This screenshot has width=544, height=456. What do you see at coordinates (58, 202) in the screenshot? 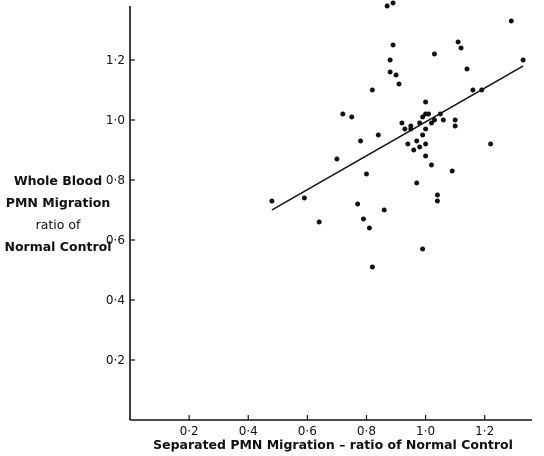
I see `y-axis-label-line-2: PMN Migration` at bounding box center [58, 202].